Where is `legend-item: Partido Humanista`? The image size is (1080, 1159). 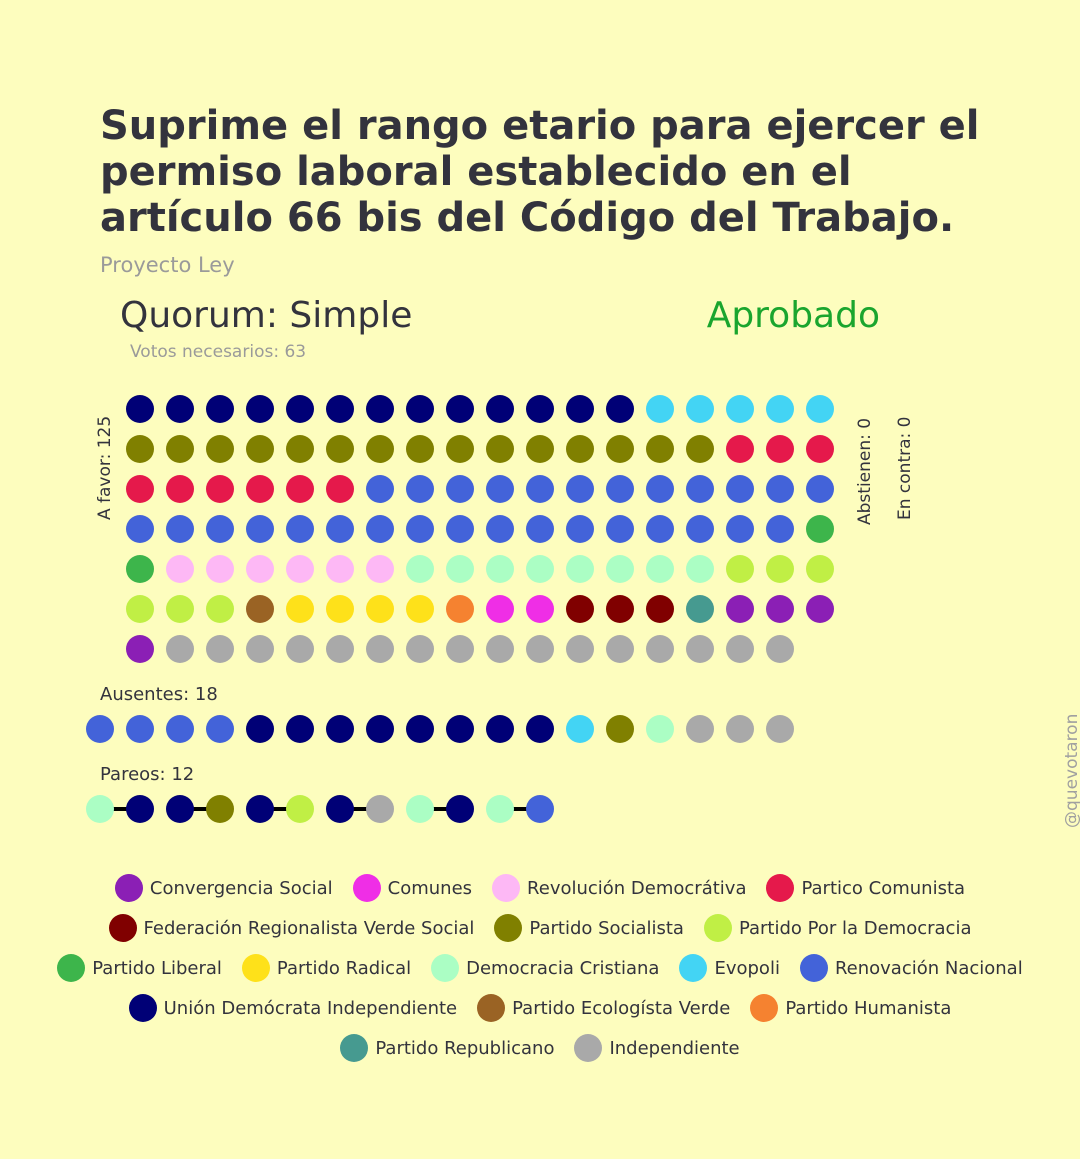
legend-item: Partido Humanista is located at coordinates (850, 1008).